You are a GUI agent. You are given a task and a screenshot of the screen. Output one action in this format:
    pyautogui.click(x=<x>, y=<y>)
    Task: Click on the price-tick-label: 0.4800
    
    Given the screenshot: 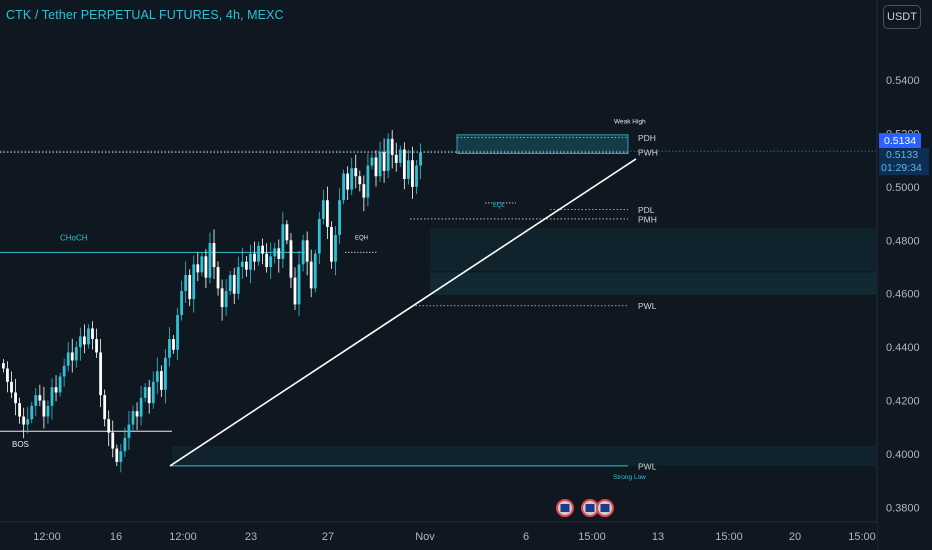 What is the action you would take?
    pyautogui.click(x=903, y=241)
    